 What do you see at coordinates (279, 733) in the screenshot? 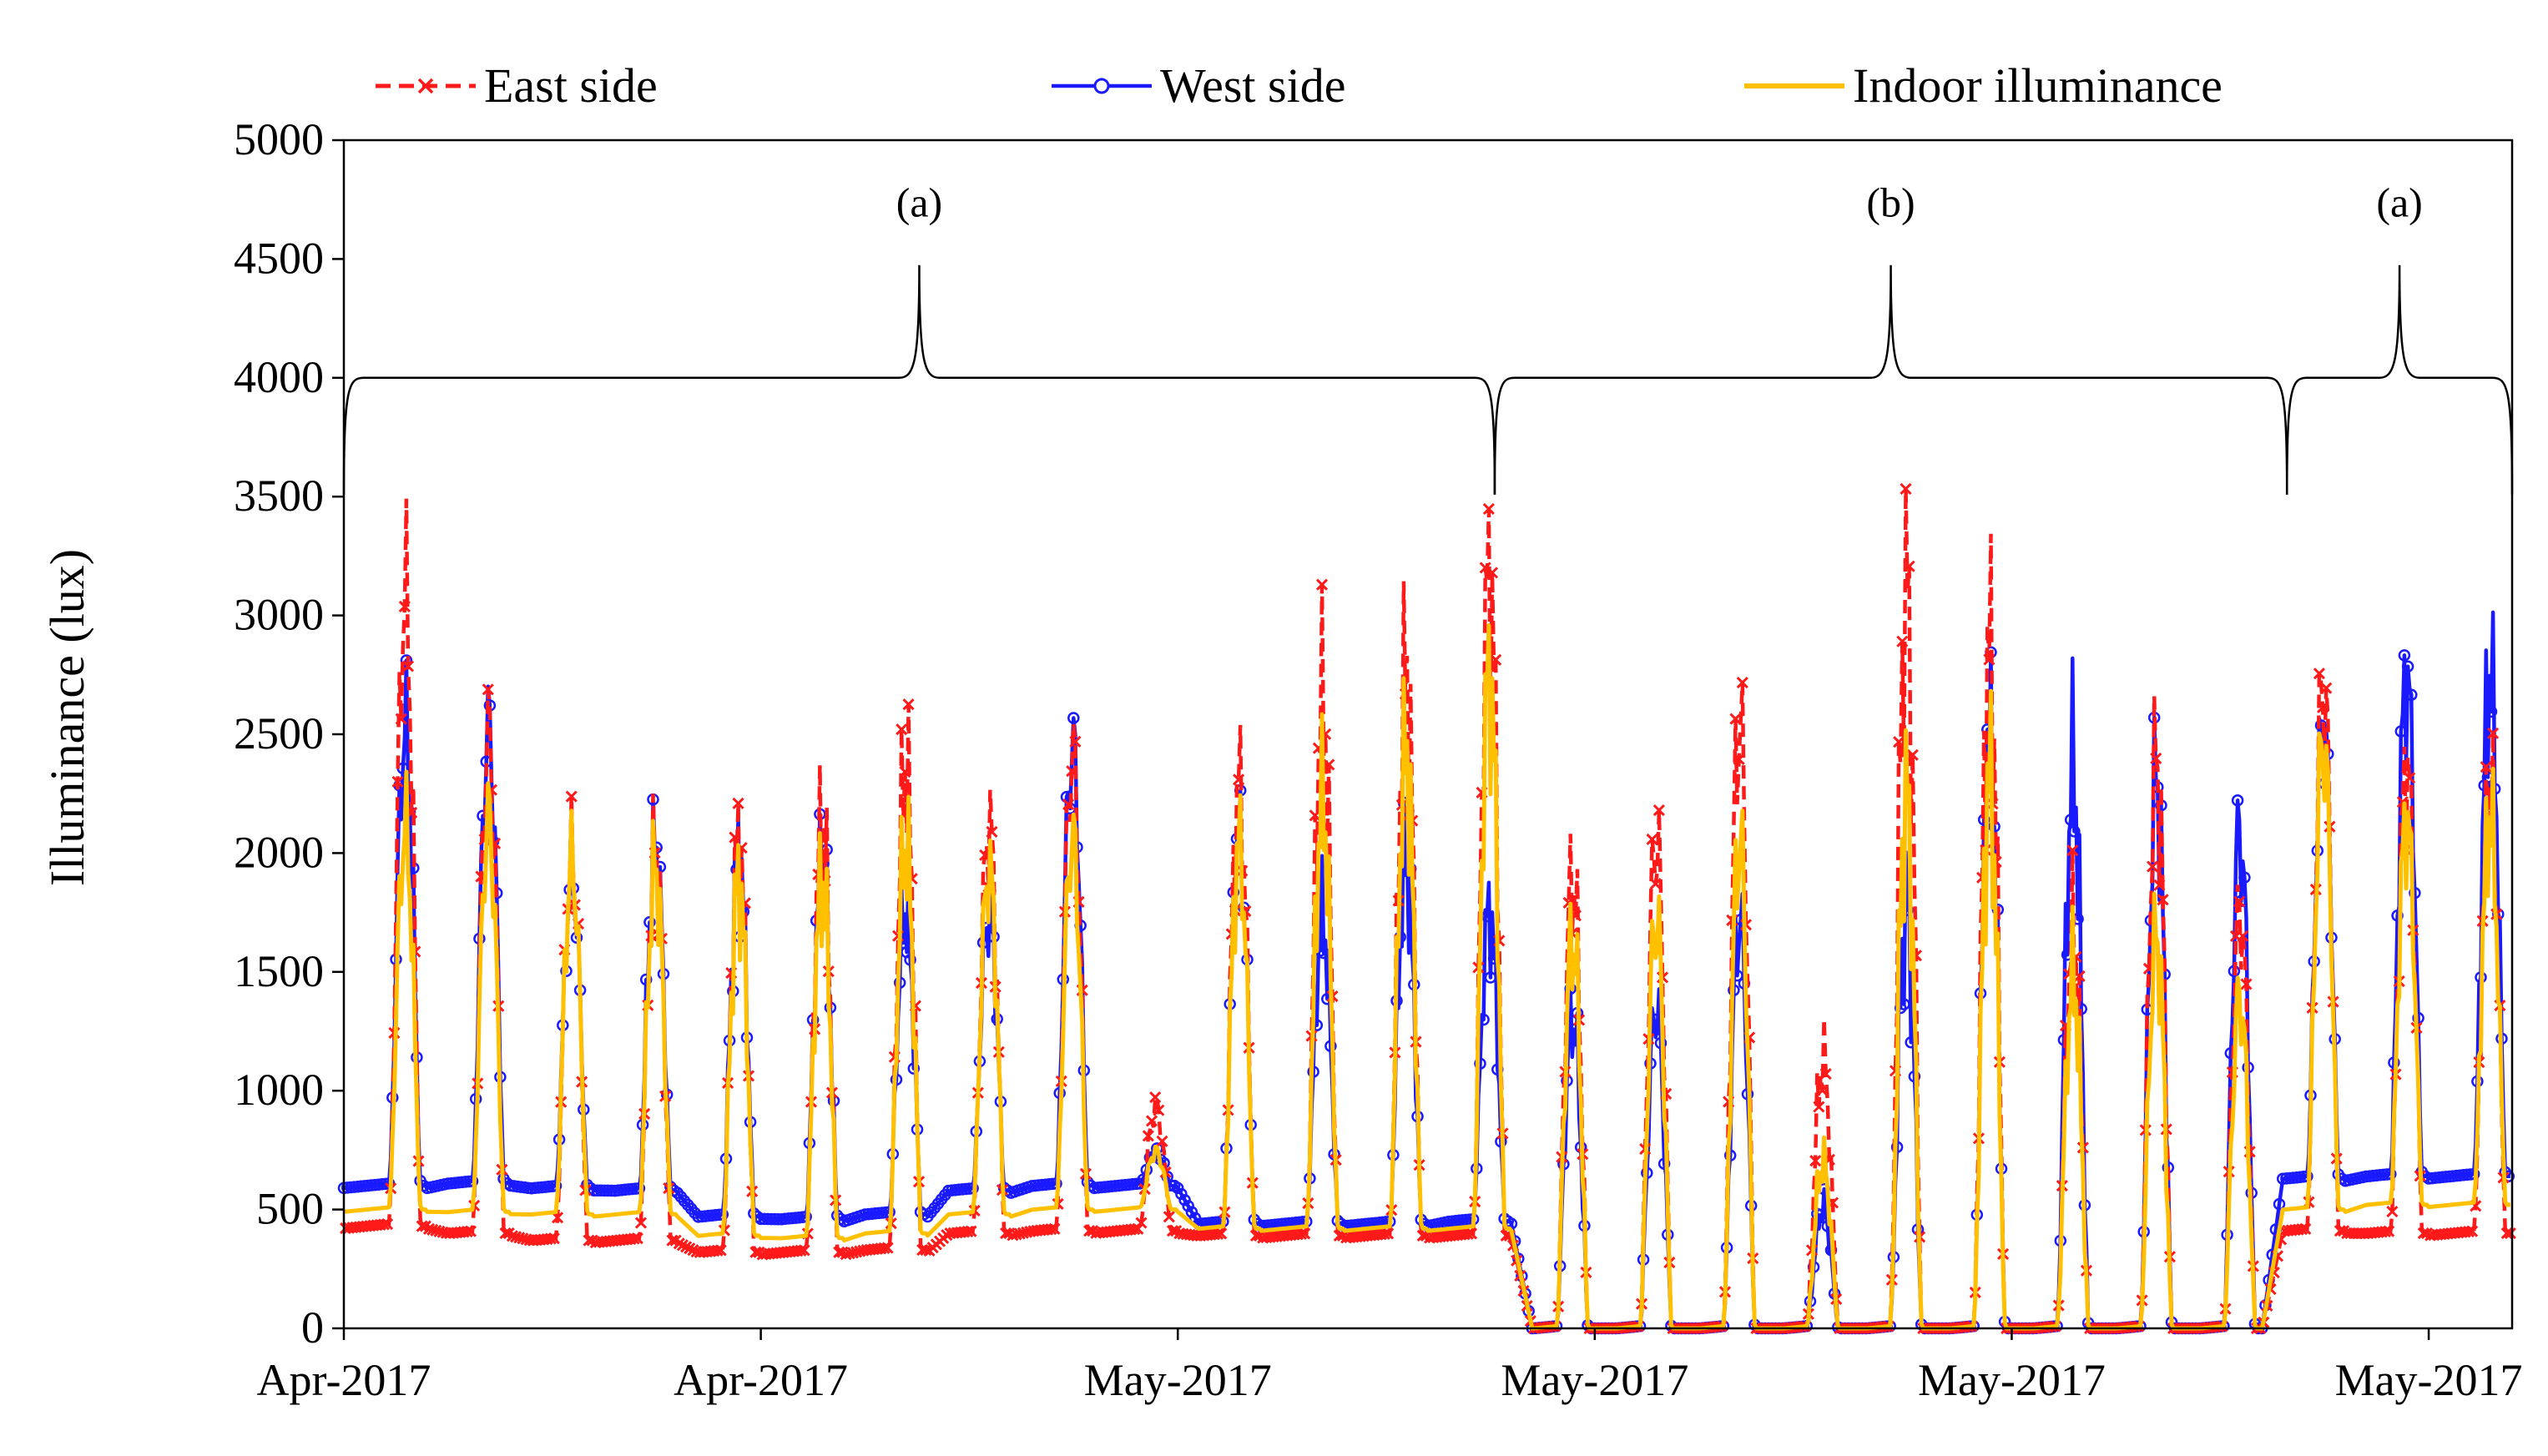
I see `y-tick-label: 2500` at bounding box center [279, 733].